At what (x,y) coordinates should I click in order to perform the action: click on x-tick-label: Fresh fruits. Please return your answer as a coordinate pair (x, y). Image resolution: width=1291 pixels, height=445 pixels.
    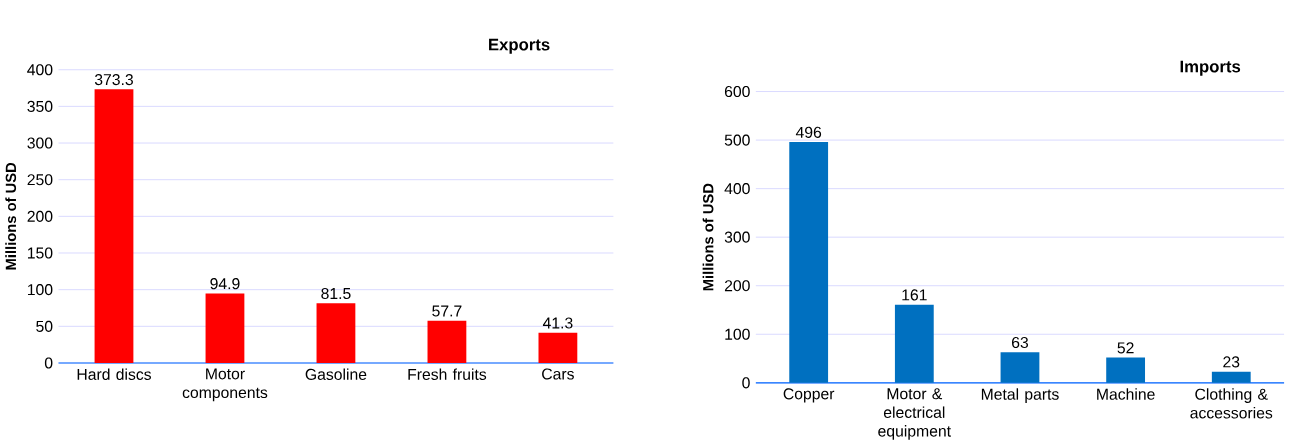
    Looking at the image, I should click on (447, 374).